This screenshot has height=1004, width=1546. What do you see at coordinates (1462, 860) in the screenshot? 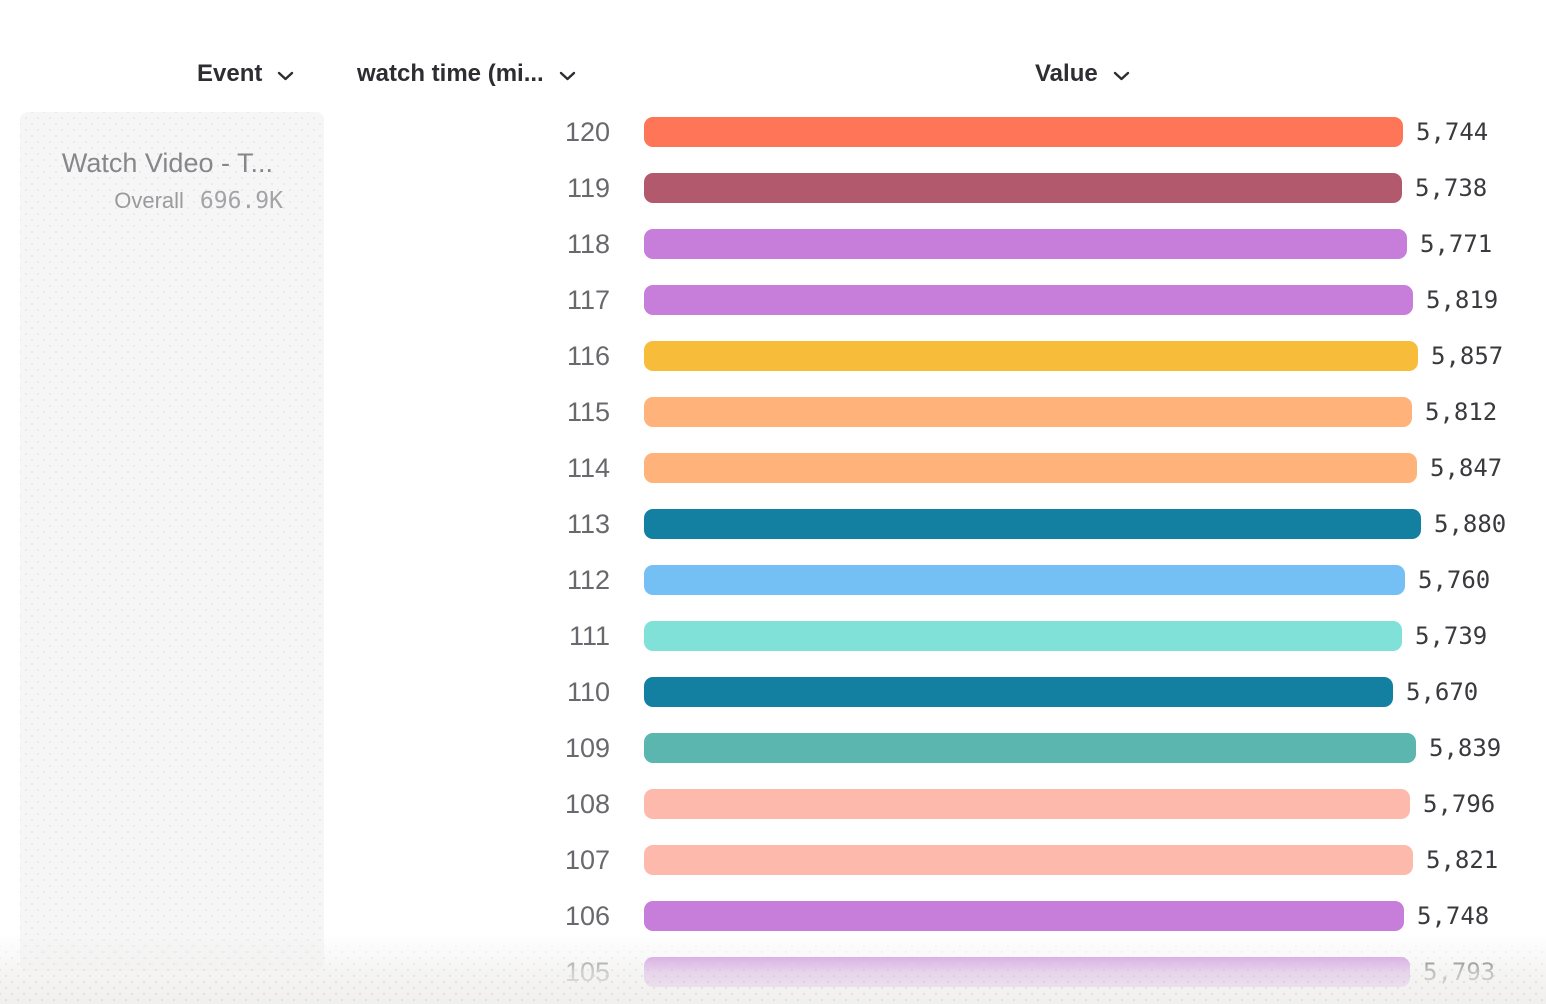
I see `bar-value-label: 5,821` at bounding box center [1462, 860].